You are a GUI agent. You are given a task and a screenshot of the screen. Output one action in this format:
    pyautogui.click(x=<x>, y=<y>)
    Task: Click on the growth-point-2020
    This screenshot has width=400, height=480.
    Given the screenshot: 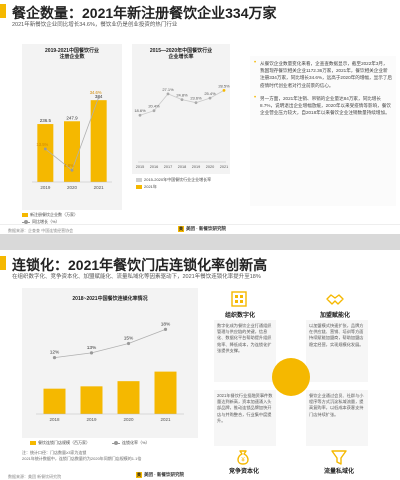 What is the action you would take?
    pyautogui.click(x=72, y=170)
    